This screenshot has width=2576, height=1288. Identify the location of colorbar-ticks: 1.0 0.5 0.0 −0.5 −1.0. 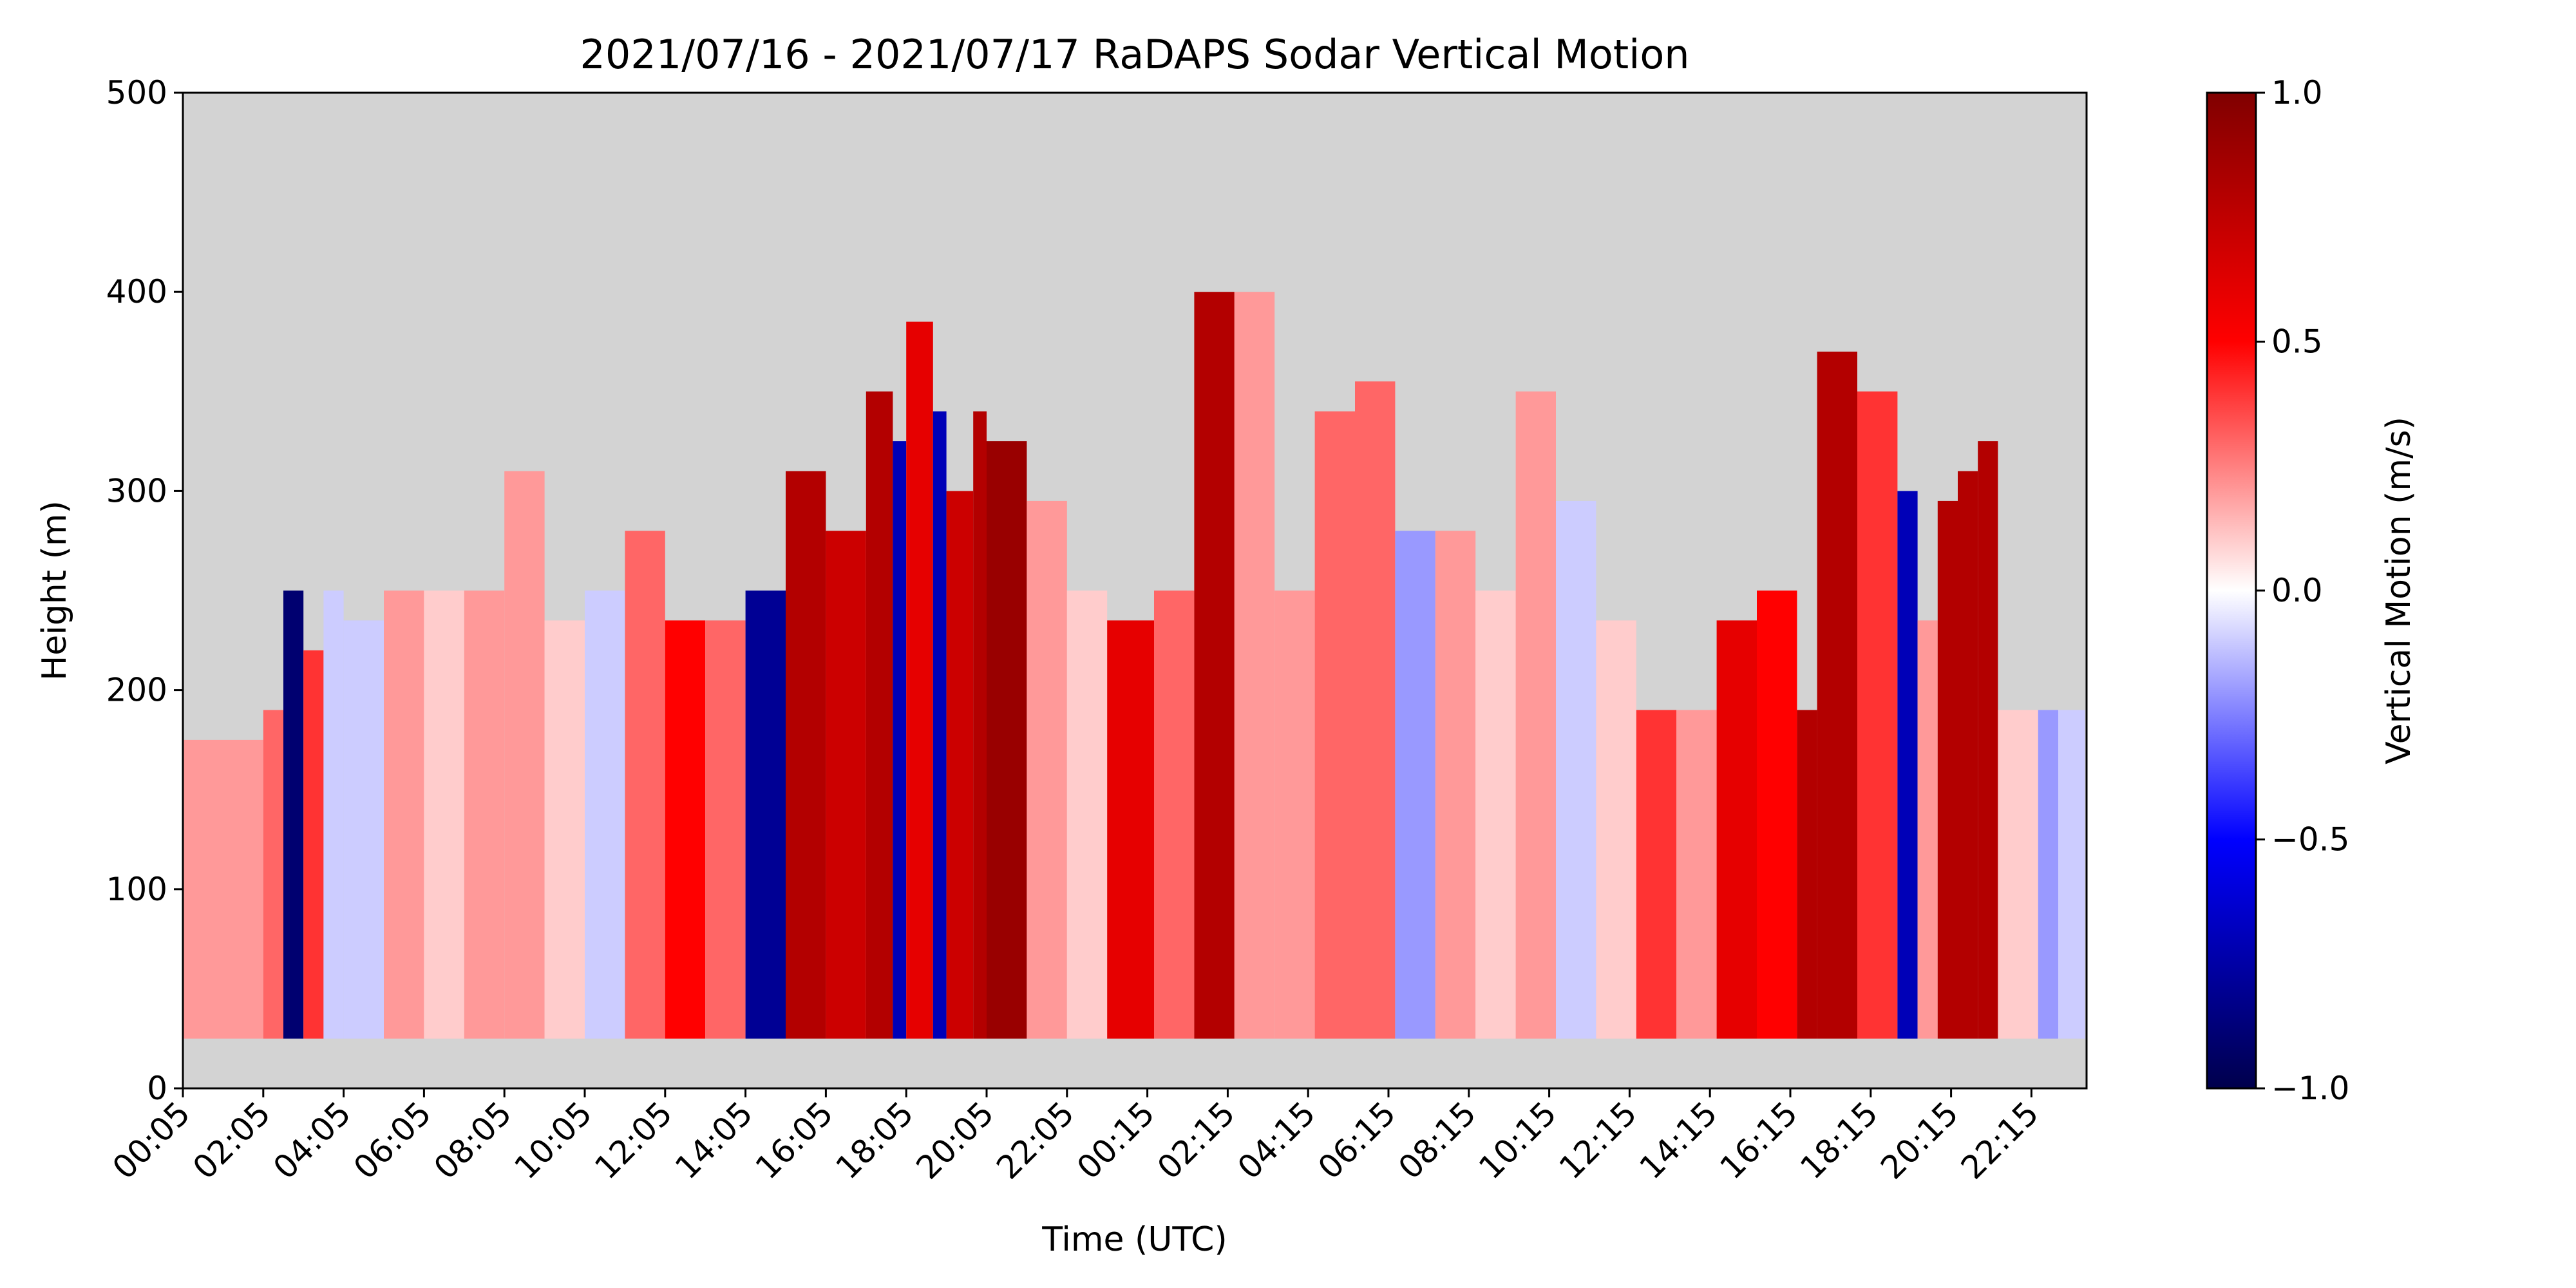
(2302, 590).